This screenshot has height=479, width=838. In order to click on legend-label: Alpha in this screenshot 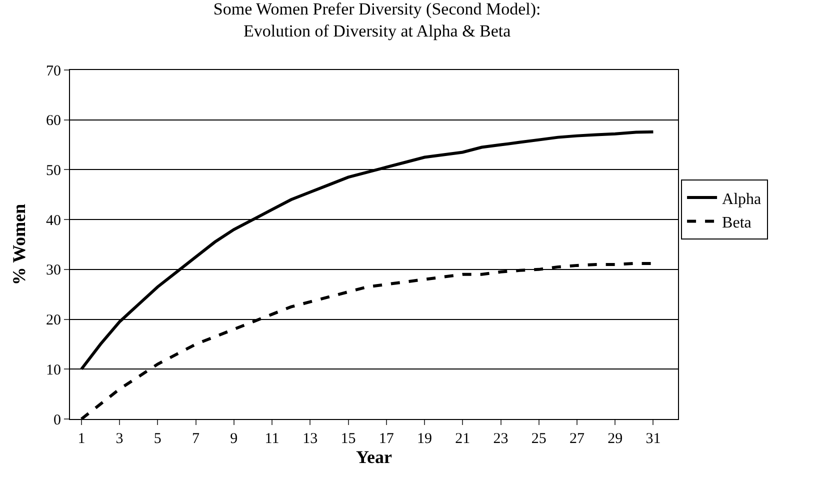, I will do `click(742, 199)`.